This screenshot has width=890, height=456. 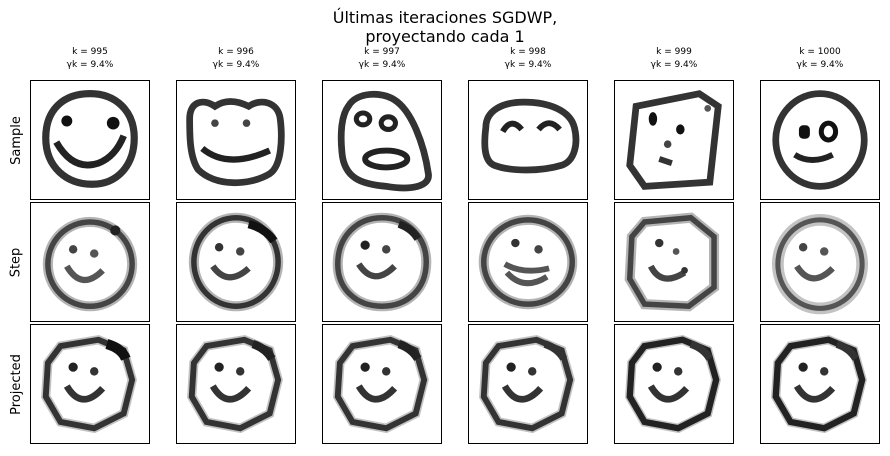 I want to click on sketch-square-face, so click(x=674, y=140).